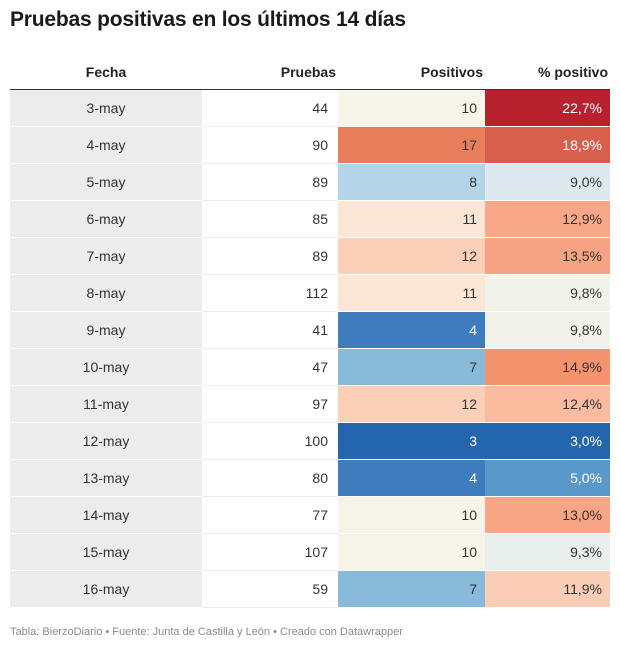 This screenshot has height=649, width=620. I want to click on cell-positivo-pct: 11,9%, so click(547, 589).